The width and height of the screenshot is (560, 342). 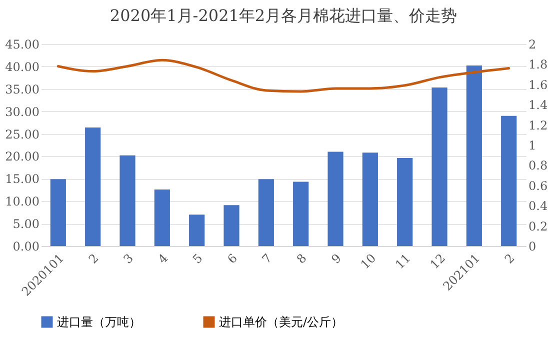 What do you see at coordinates (368, 261) in the screenshot?
I see `x-tick-label: 10` at bounding box center [368, 261].